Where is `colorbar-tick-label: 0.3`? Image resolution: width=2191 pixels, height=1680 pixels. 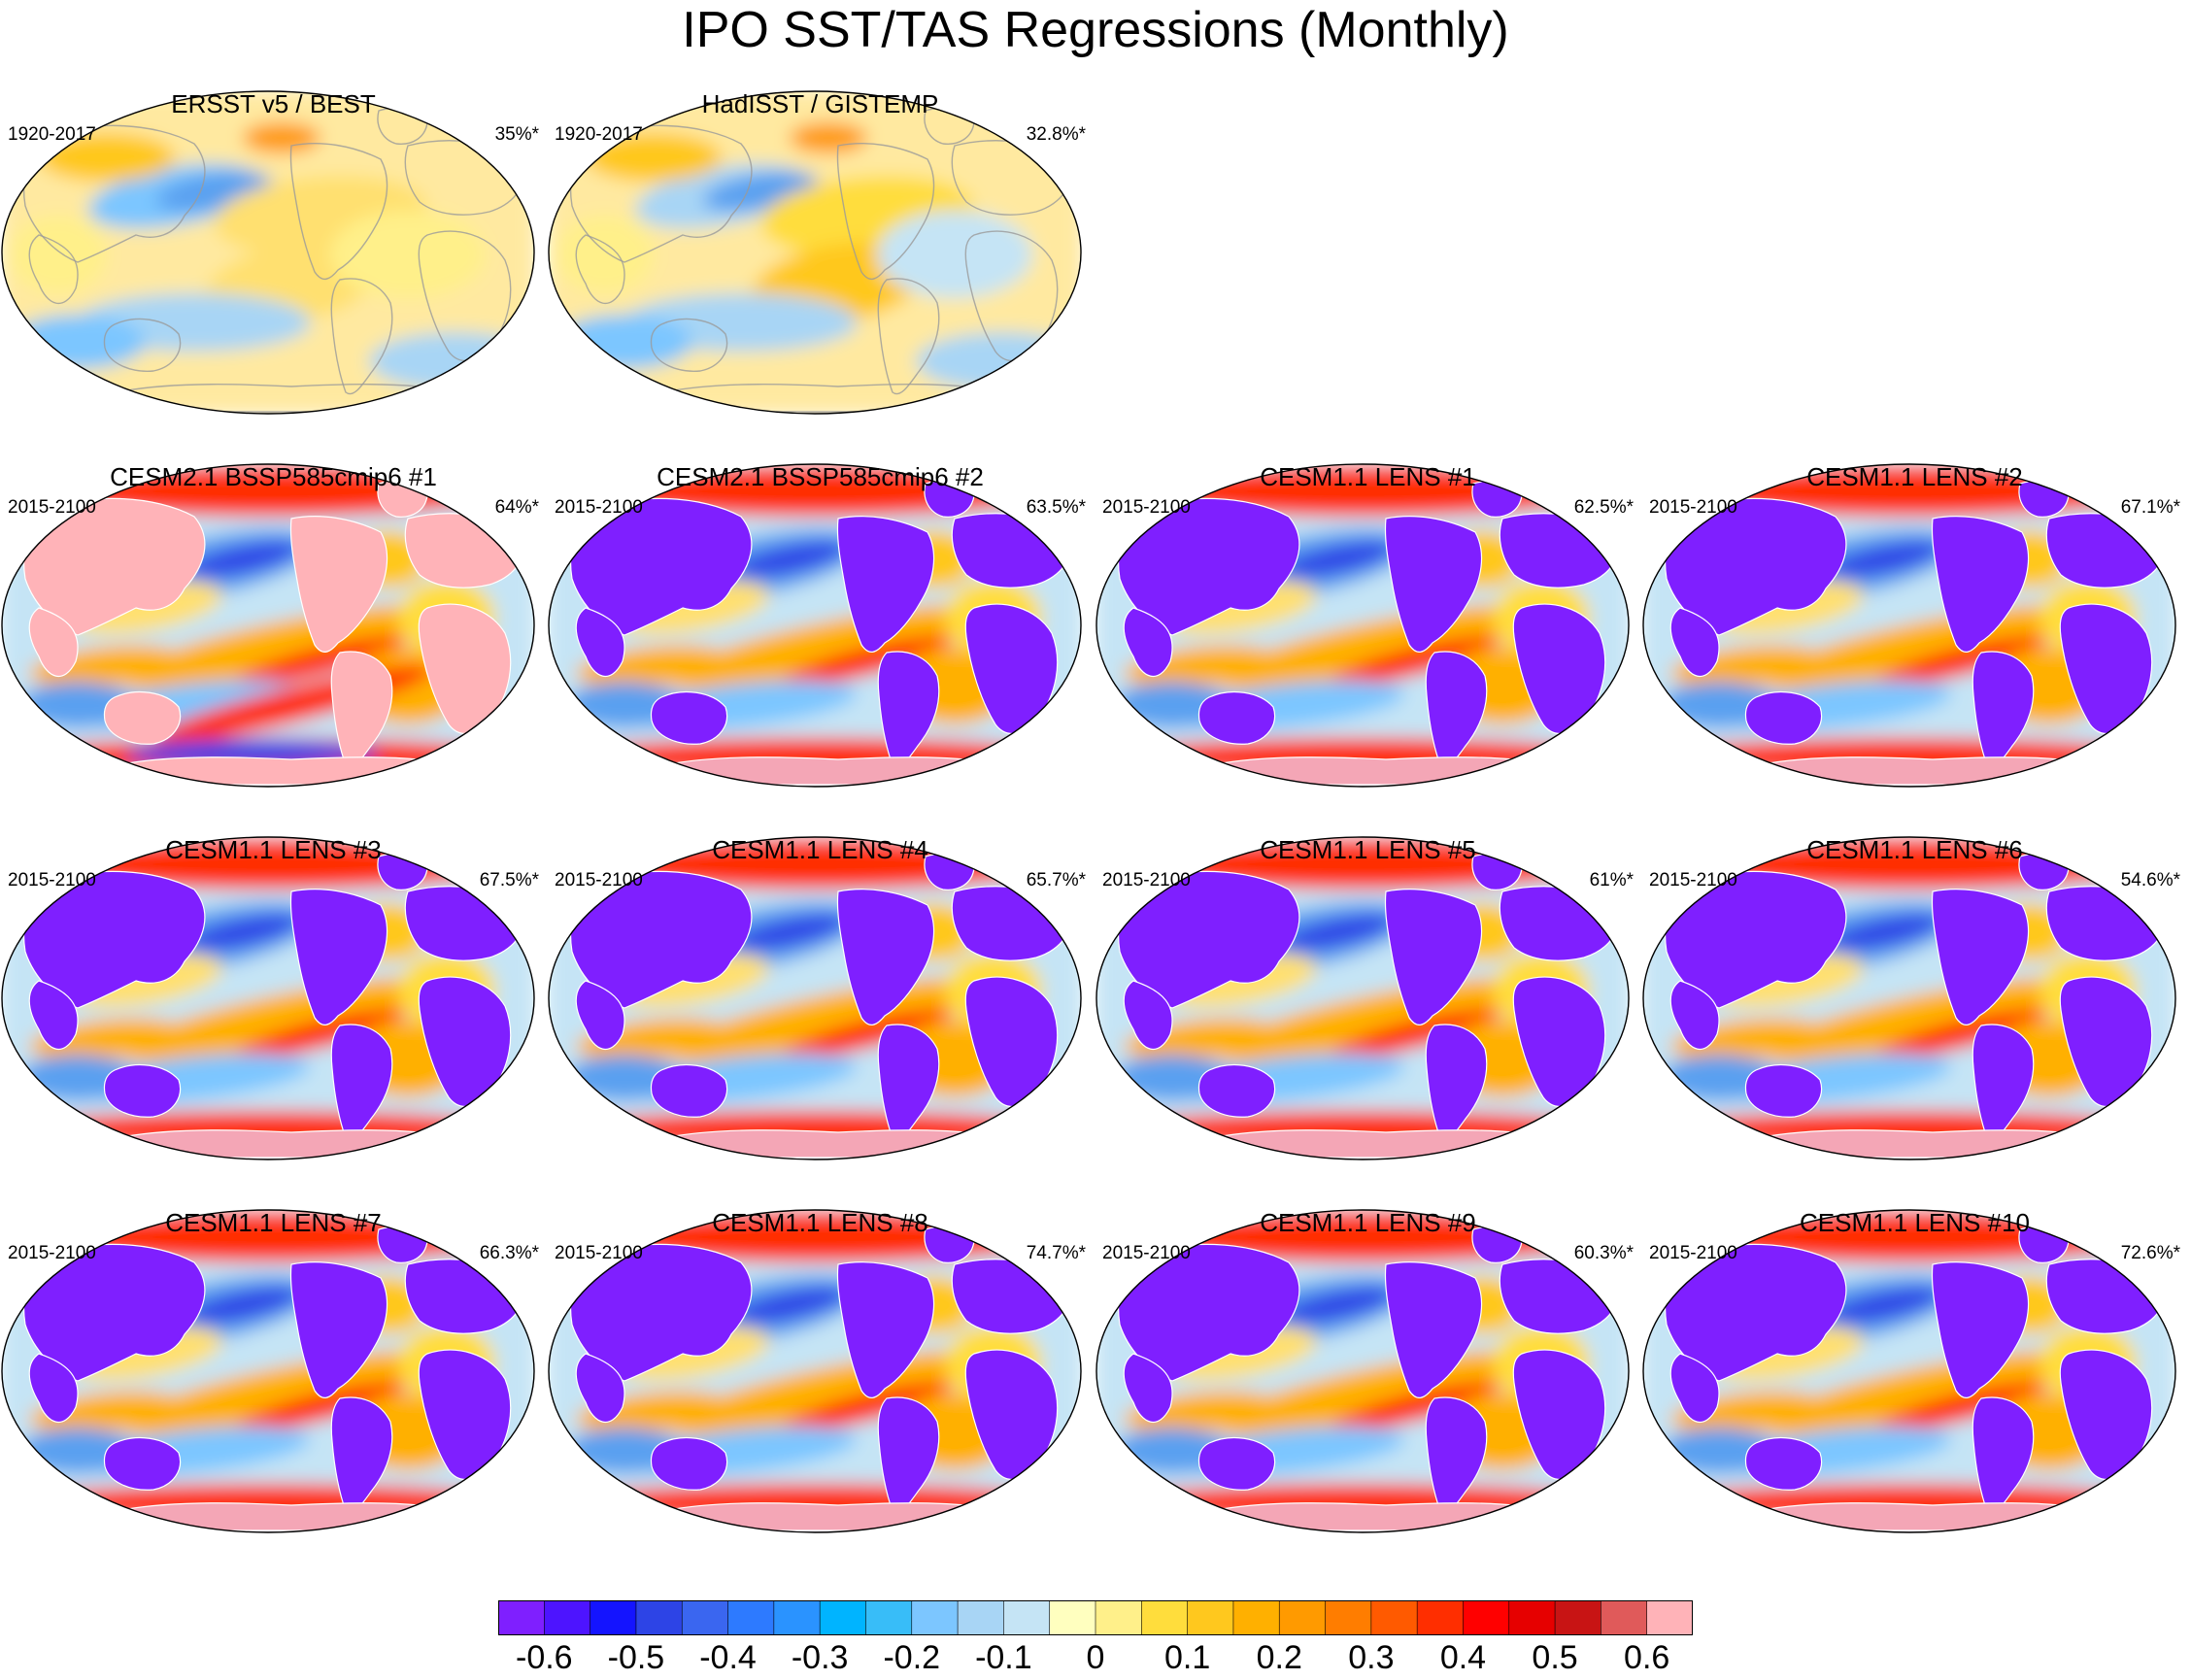
colorbar-tick-label: 0.3 is located at coordinates (1371, 1657).